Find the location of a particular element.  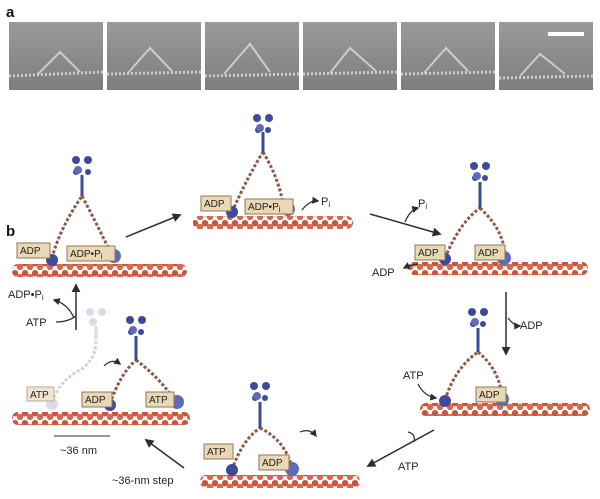

state-6-left-box: ATP is located at coordinates (216, 452).